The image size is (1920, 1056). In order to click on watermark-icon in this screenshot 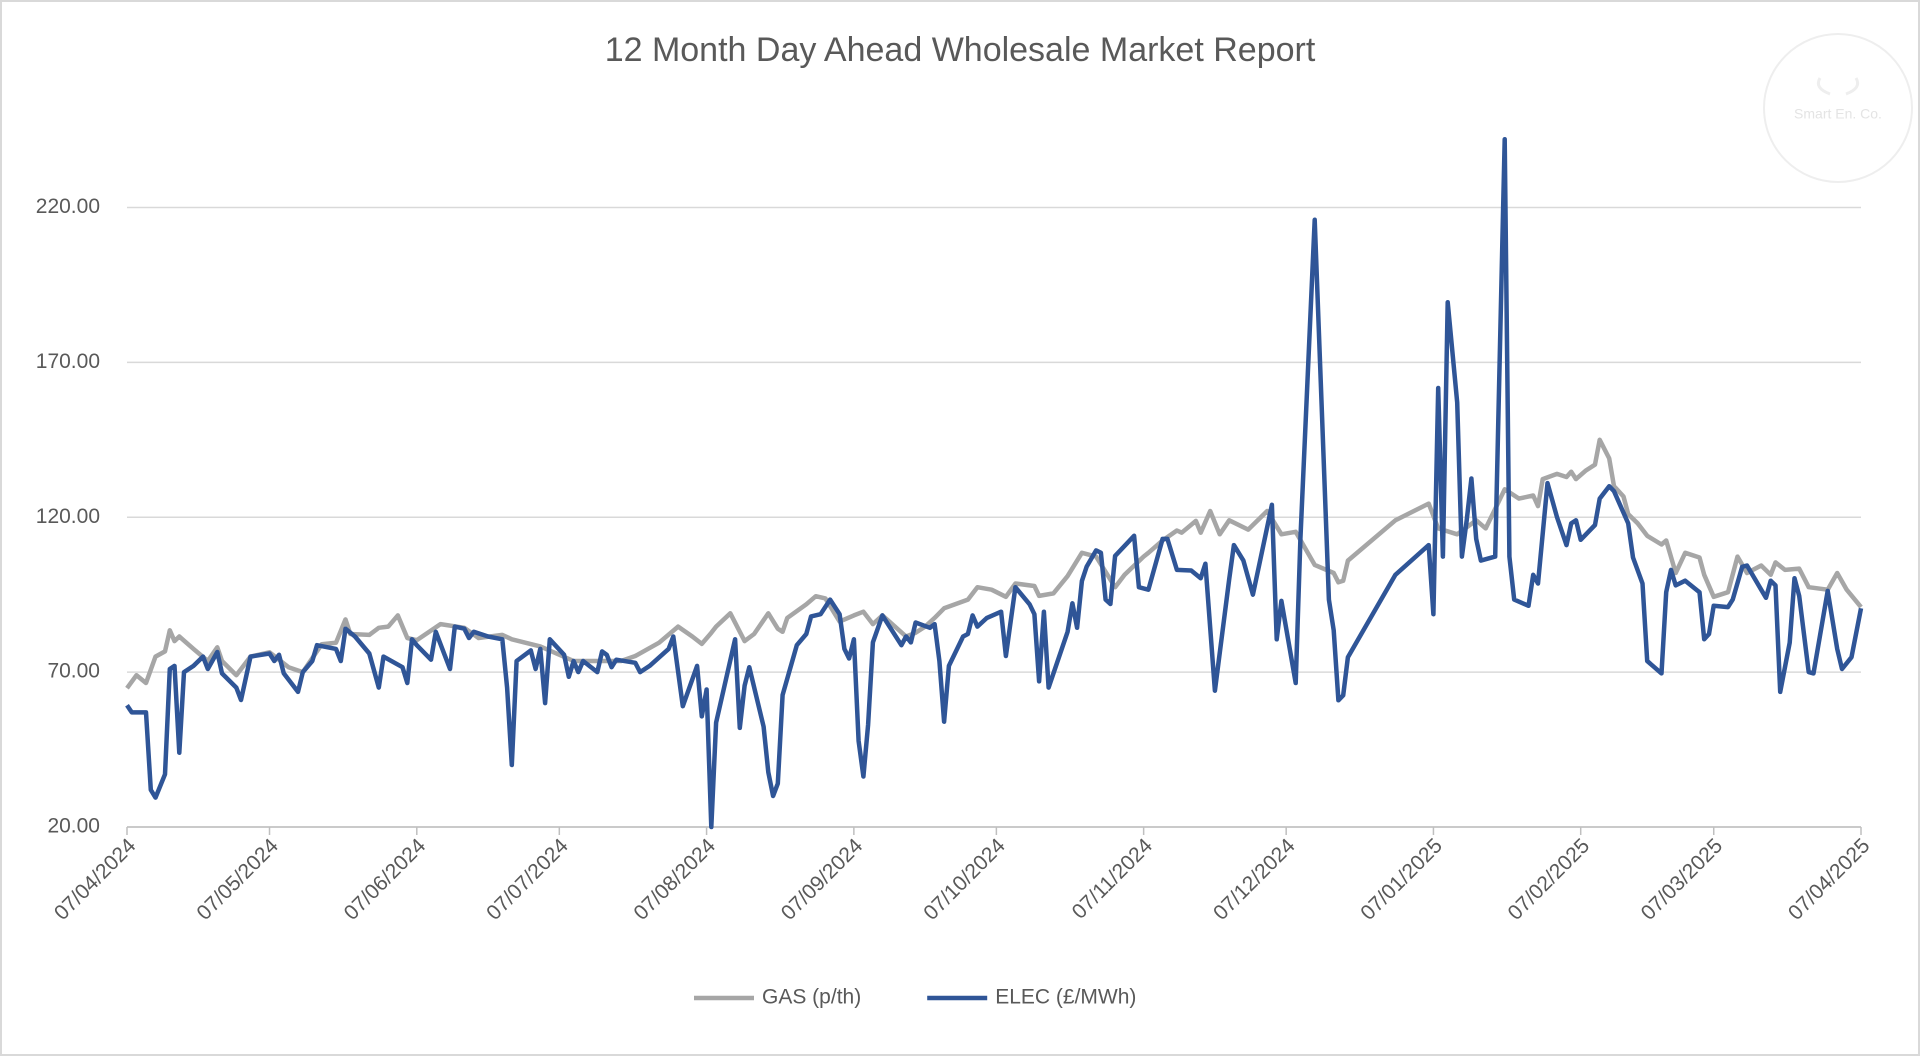, I will do `click(1838, 86)`.